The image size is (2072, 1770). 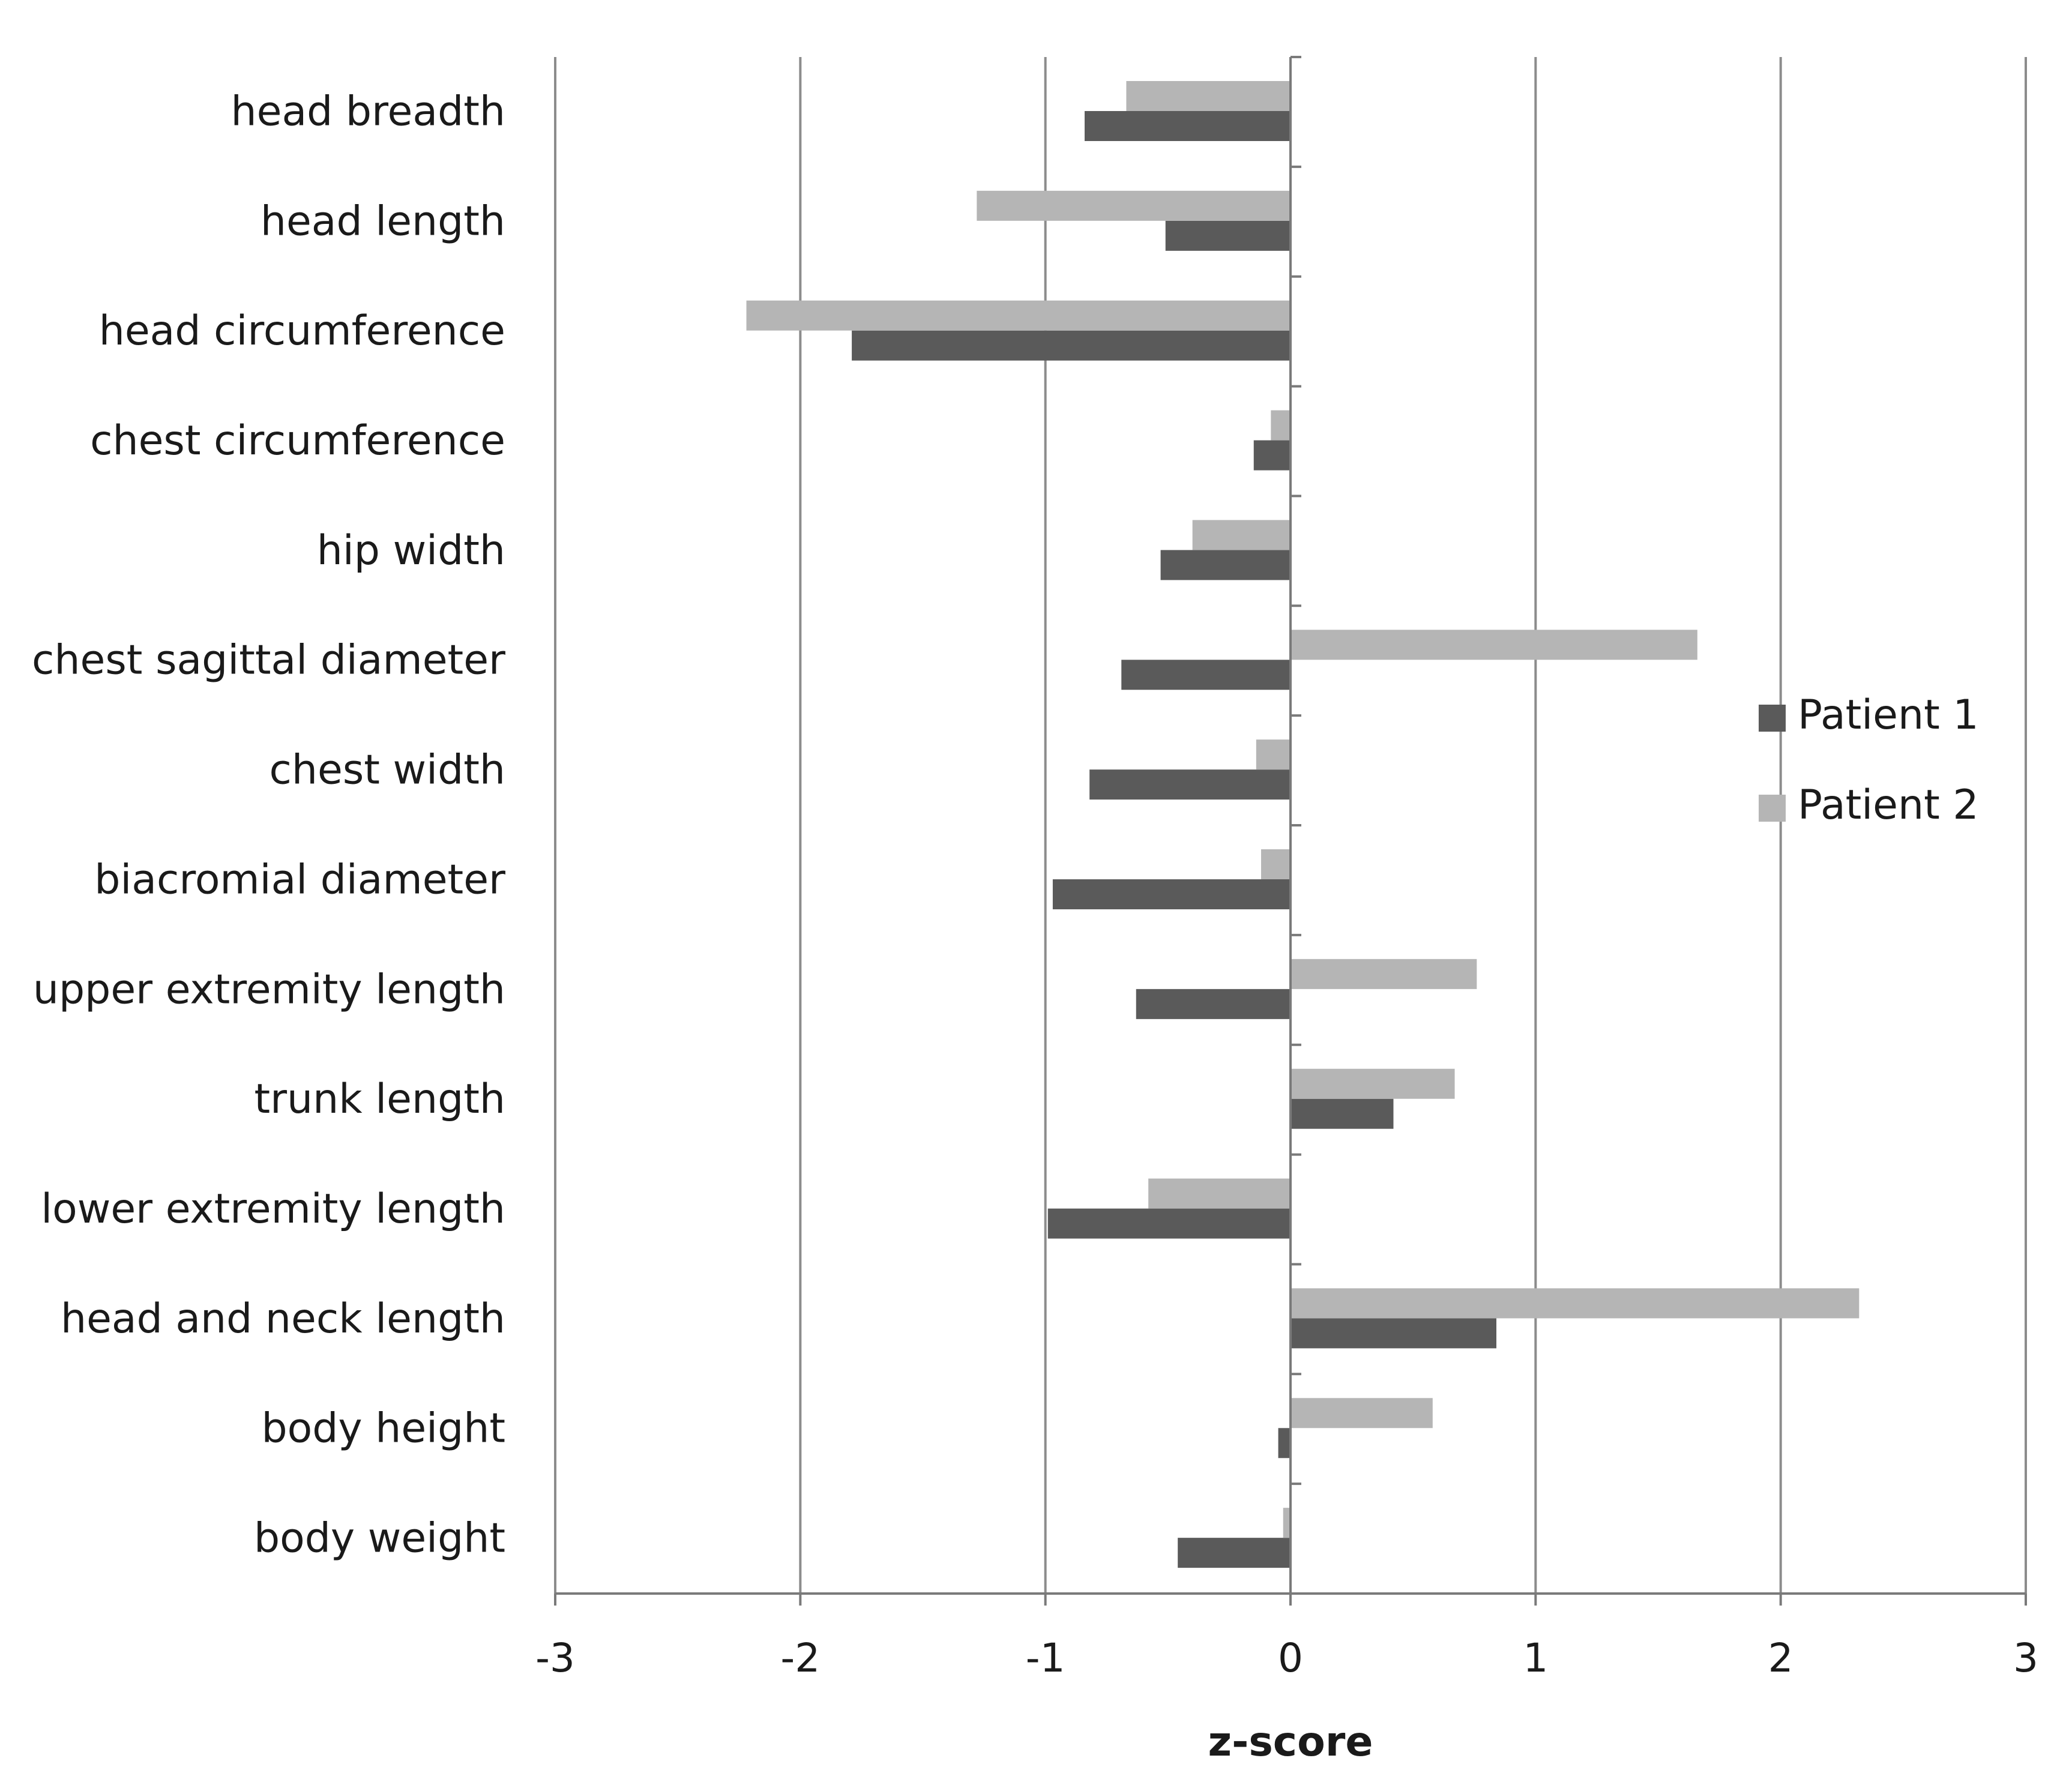 I want to click on category-label: head breadth, so click(x=368, y=112).